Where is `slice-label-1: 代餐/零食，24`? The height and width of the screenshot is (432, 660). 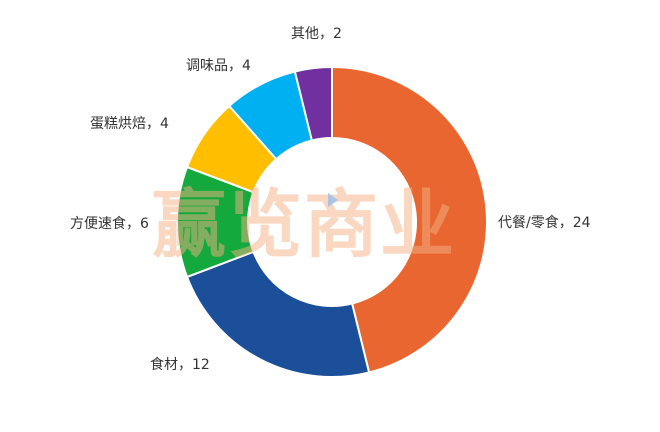
slice-label-1: 代餐/零食，24 is located at coordinates (544, 222).